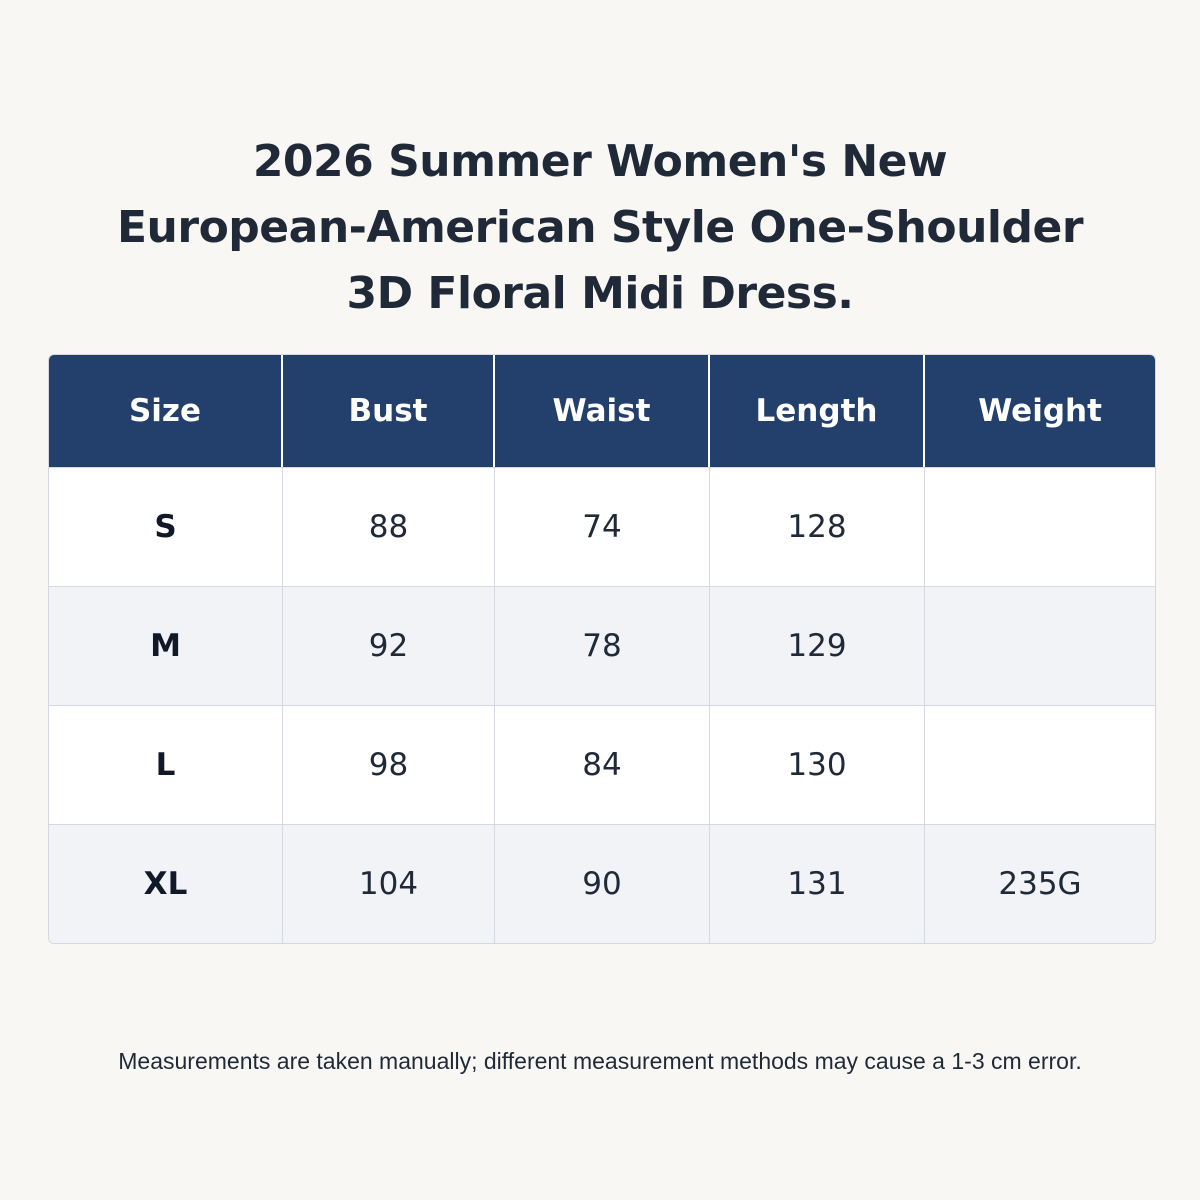 This screenshot has width=1200, height=1200. I want to click on waist-cell: 90, so click(602, 883).